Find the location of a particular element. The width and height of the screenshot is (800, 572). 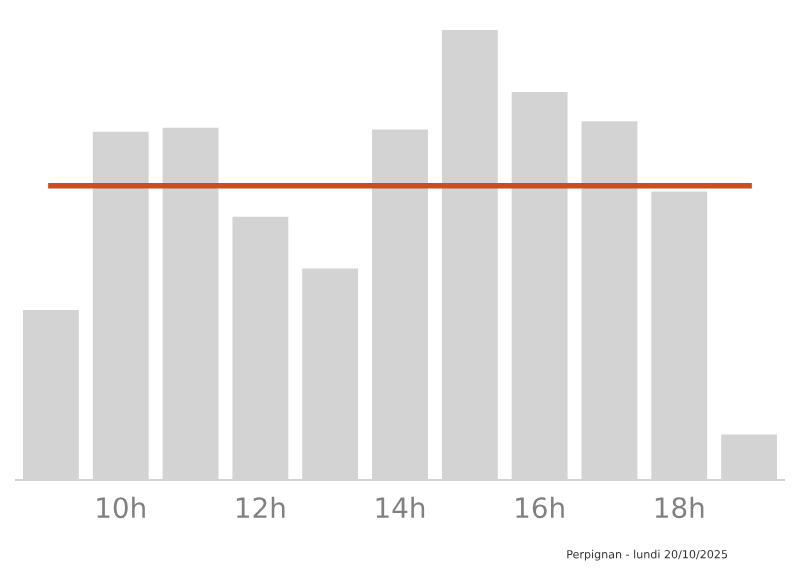

x-tick-label: 12h is located at coordinates (260, 507).